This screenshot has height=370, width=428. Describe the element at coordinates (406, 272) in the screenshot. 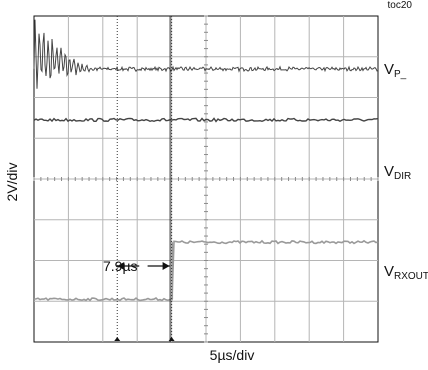

I see `trace-label-vrxout: VRXOUT` at that location.